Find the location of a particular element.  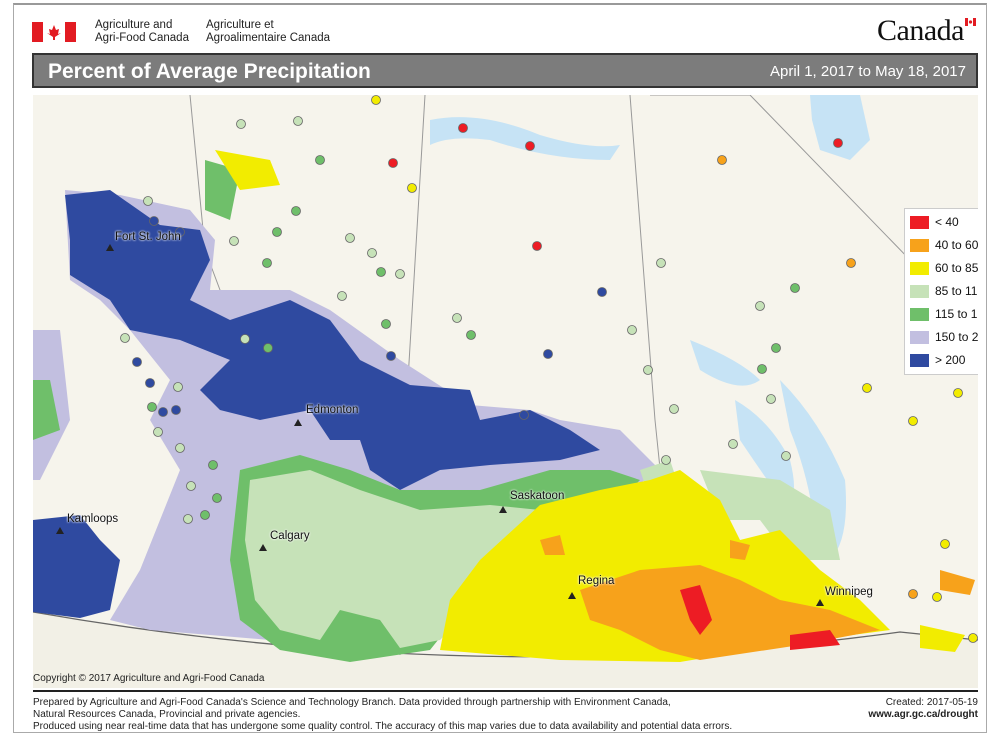

map-title: Percent of Average Precipitation is located at coordinates (209, 71).